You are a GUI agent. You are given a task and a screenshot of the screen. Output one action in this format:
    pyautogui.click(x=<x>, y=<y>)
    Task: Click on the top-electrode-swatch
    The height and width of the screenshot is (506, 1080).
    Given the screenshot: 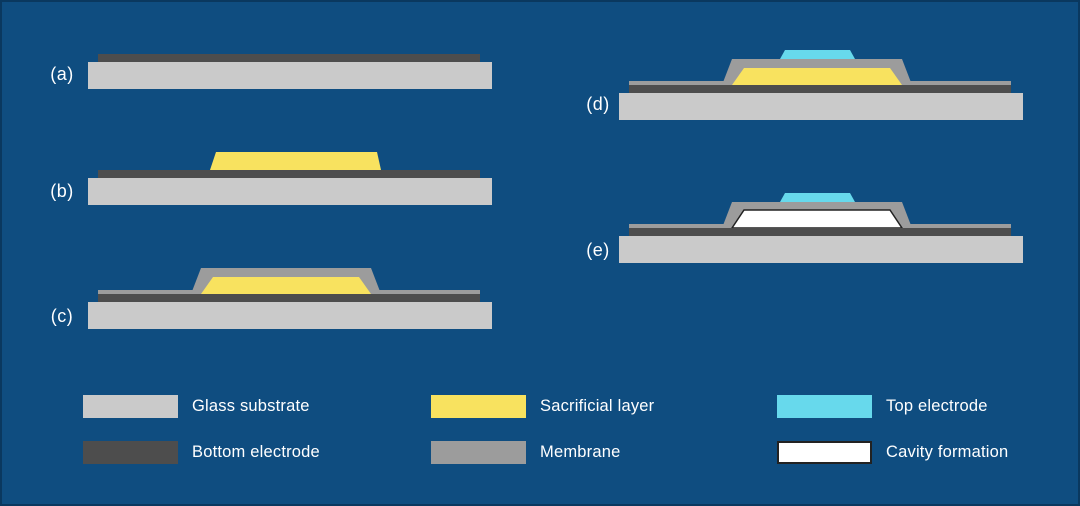 What is the action you would take?
    pyautogui.click(x=824, y=406)
    